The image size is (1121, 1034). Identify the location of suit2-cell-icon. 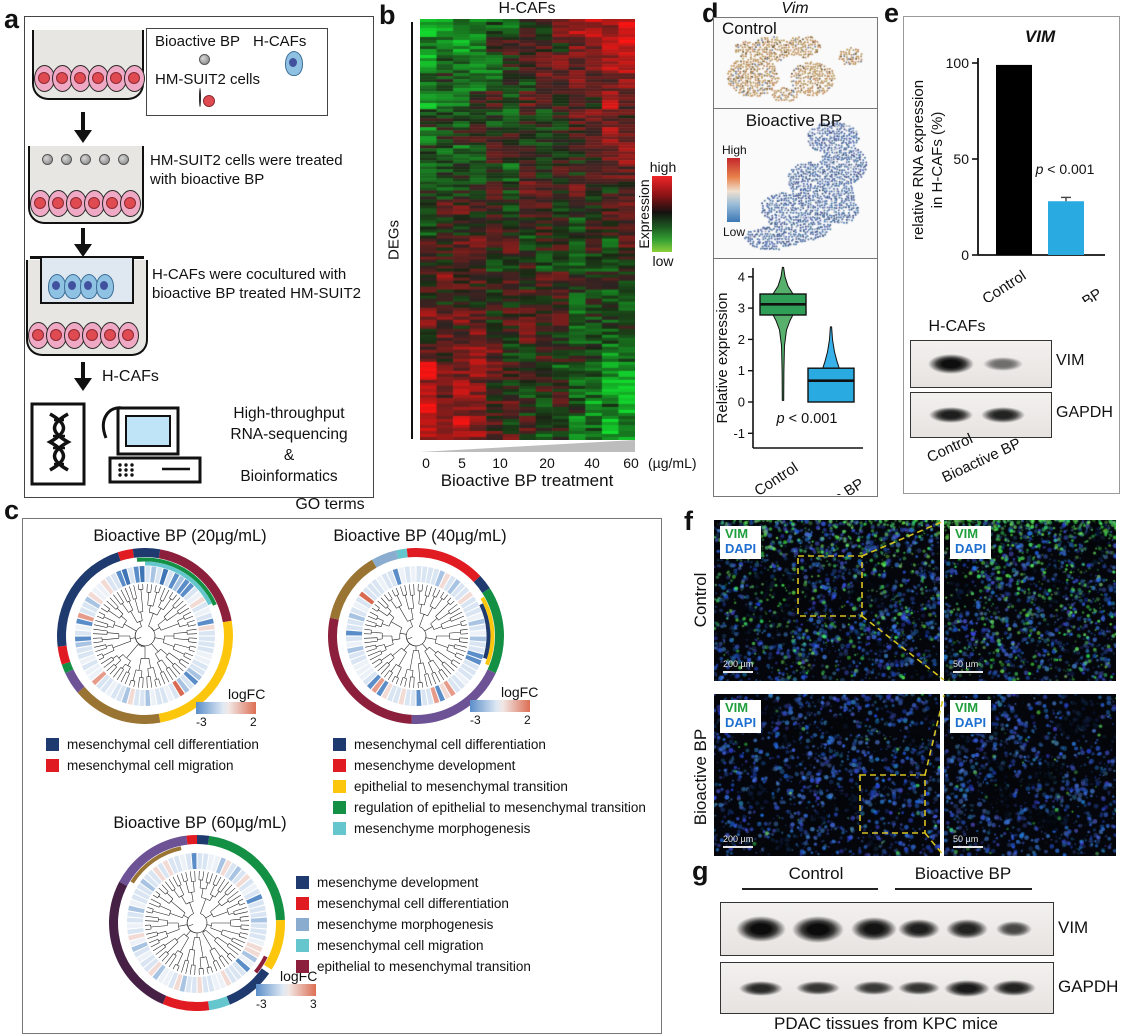
(44, 78).